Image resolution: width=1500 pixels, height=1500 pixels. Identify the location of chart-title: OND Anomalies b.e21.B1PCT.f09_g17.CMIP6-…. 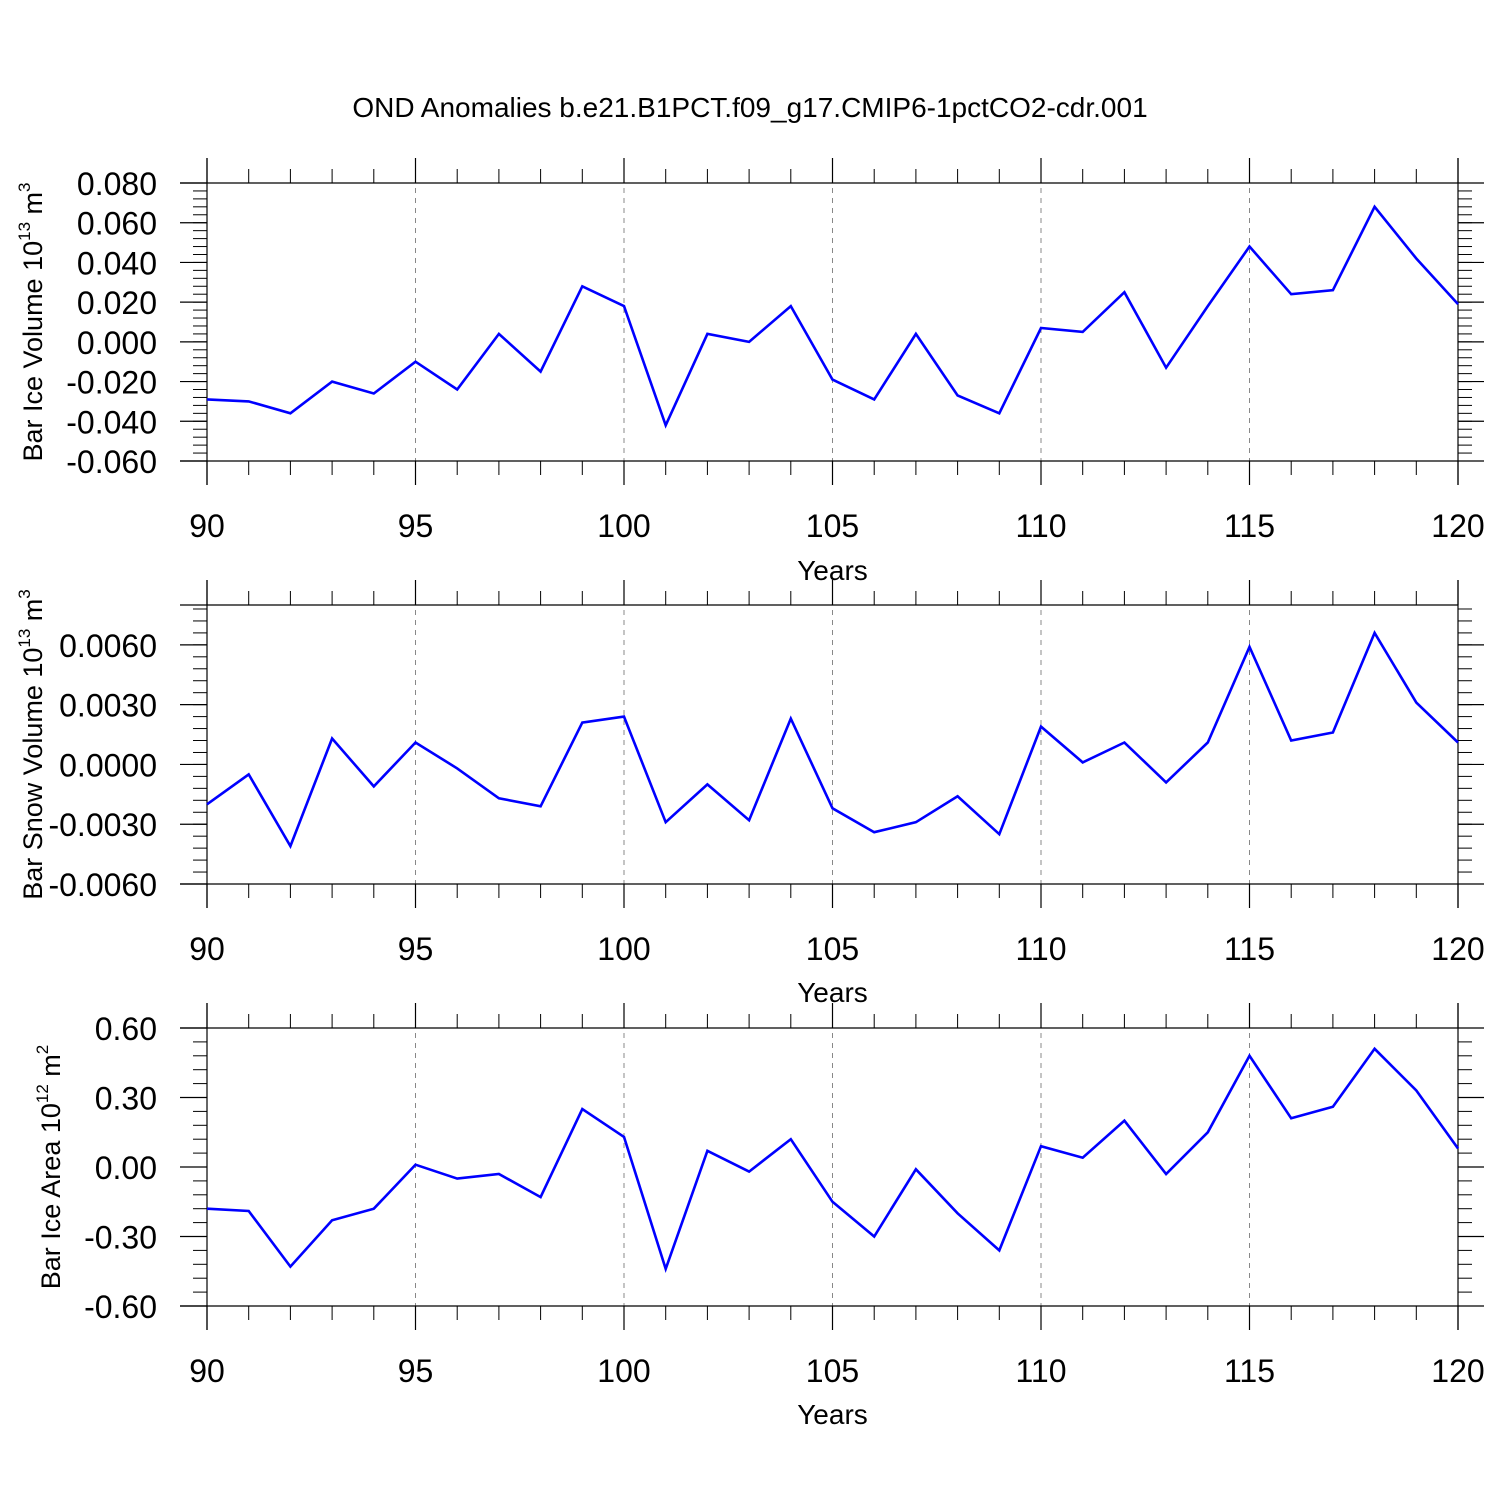
(750, 107).